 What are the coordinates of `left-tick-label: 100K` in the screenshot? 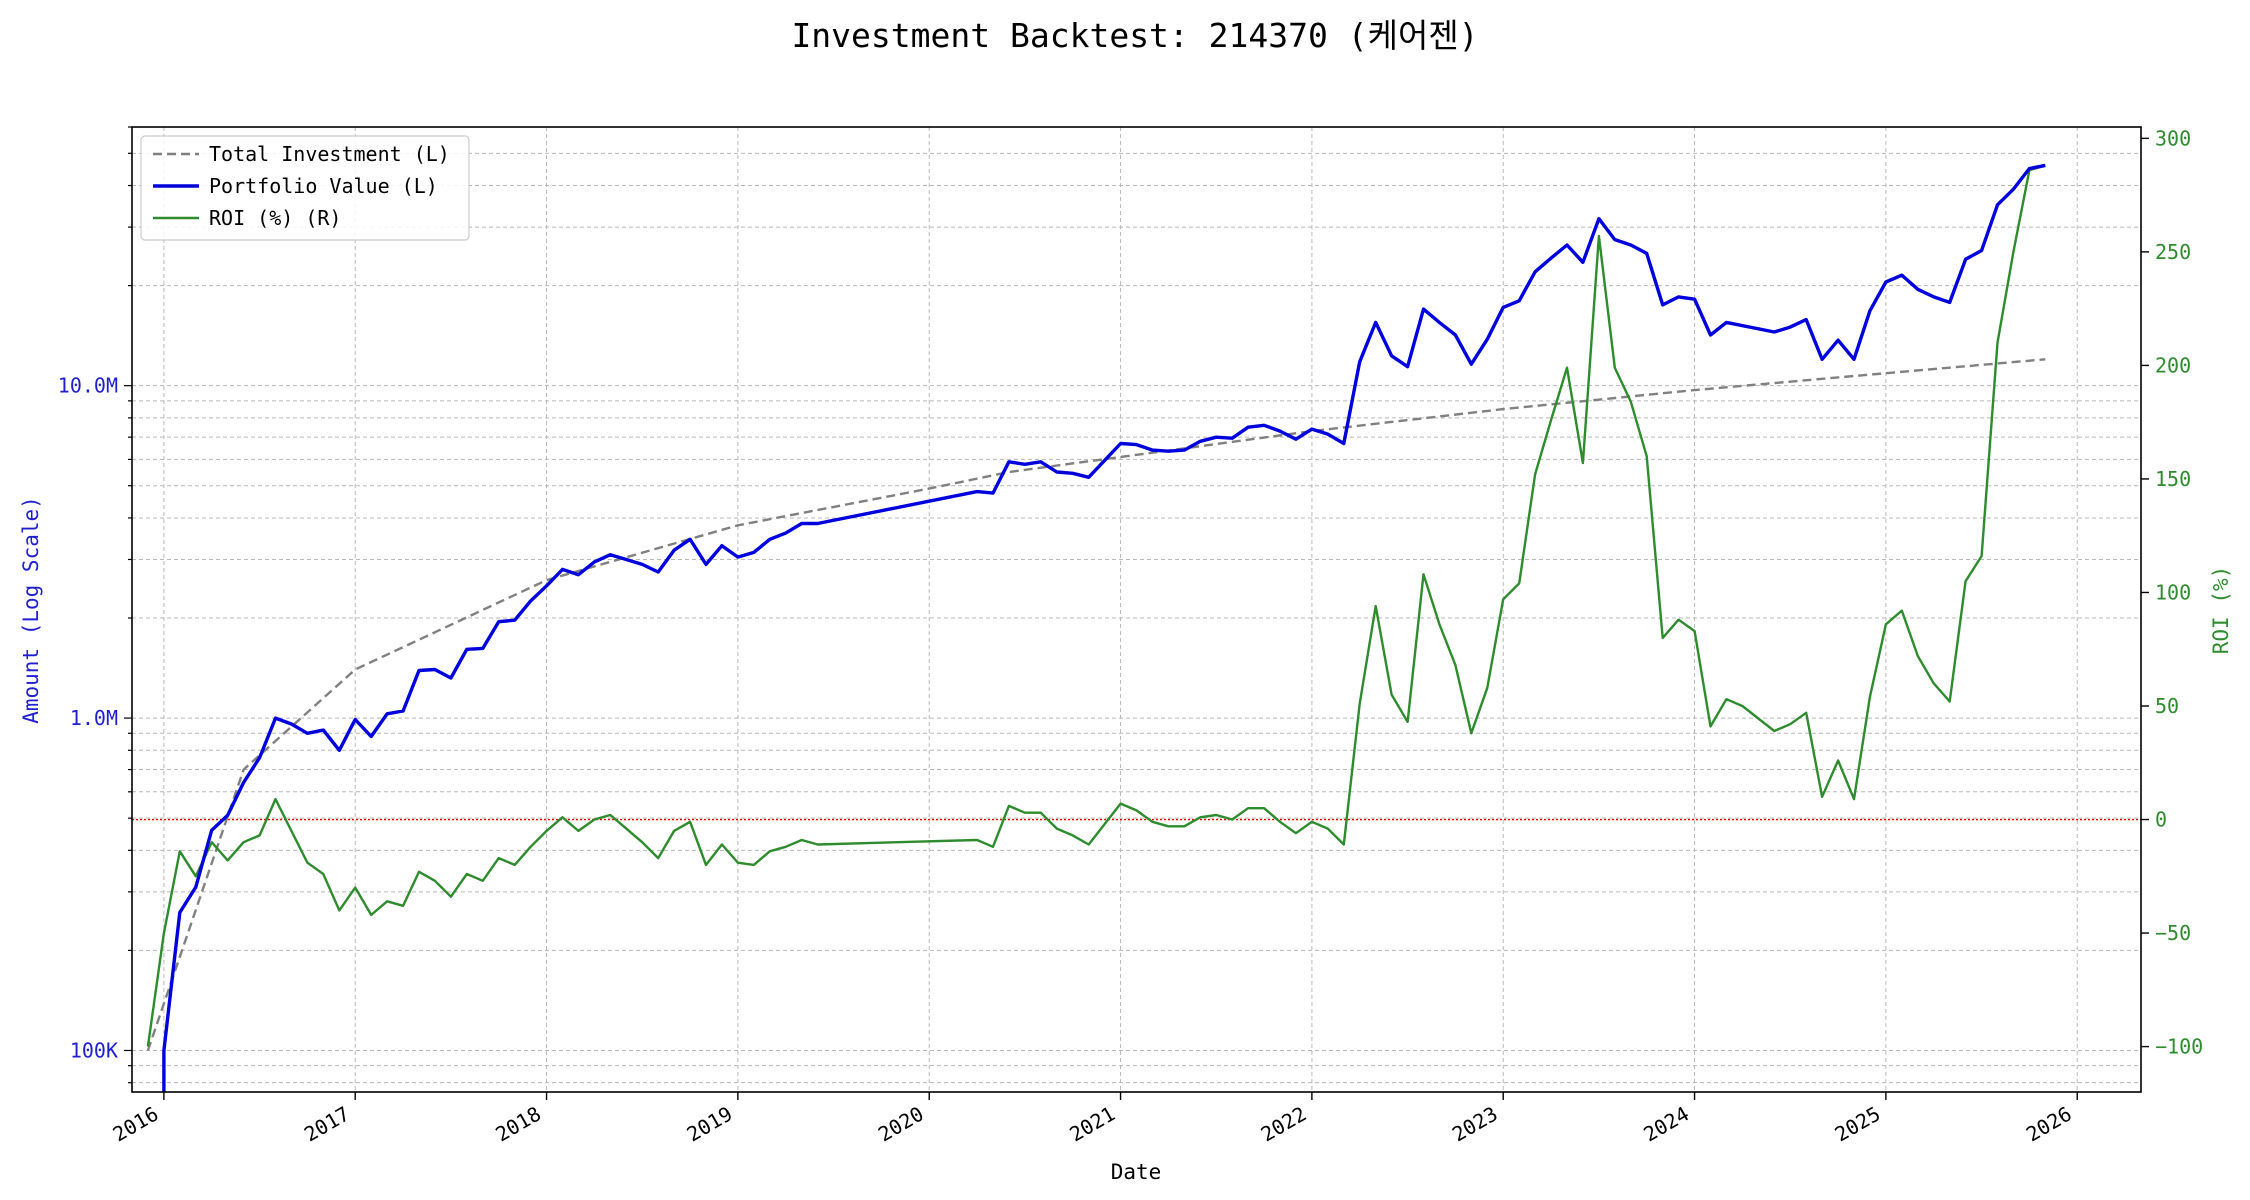 It's located at (94, 1050).